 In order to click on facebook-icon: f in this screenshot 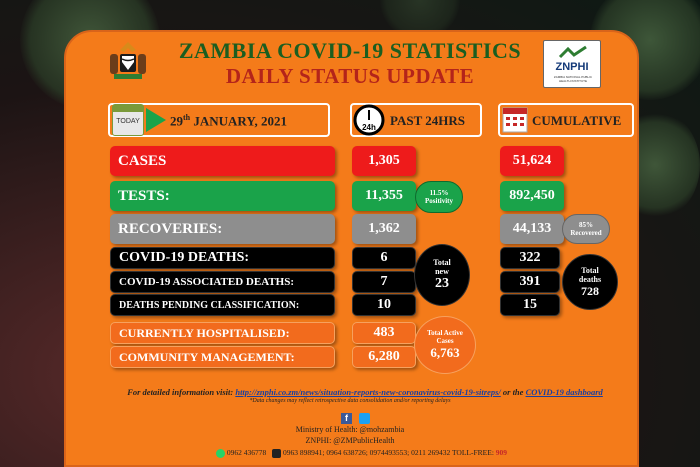, I will do `click(346, 418)`.